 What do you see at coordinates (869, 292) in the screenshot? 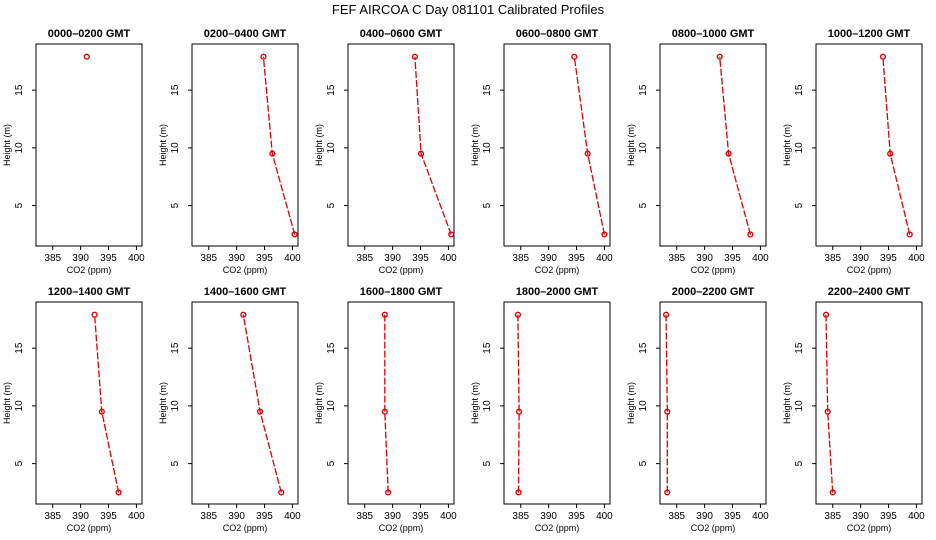
I see `panel-title: 2200–2400 GMT` at bounding box center [869, 292].